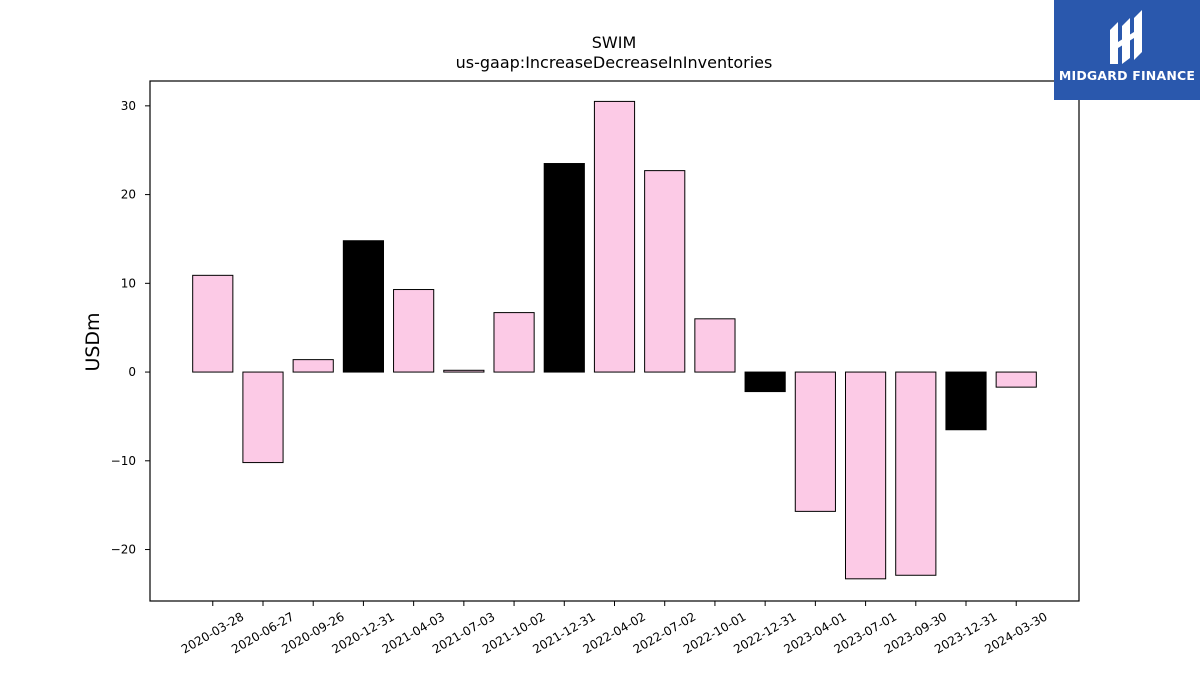  Describe the element at coordinates (93, 341) in the screenshot. I see `y-axis-label: USDm` at that location.